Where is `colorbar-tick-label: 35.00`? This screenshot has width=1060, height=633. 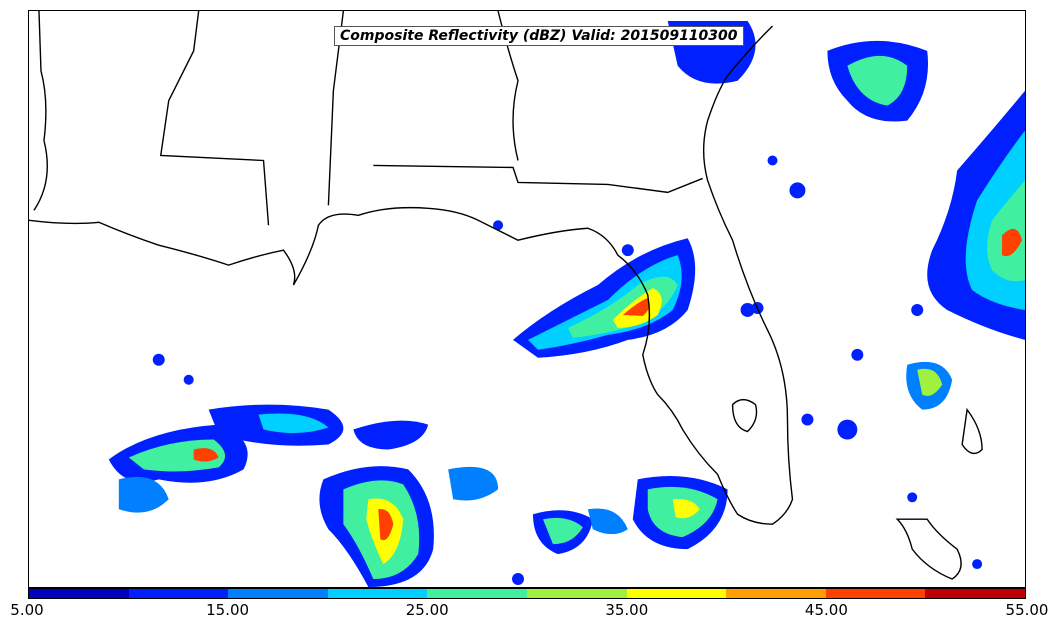
colorbar-tick-label: 35.00 is located at coordinates (627, 610).